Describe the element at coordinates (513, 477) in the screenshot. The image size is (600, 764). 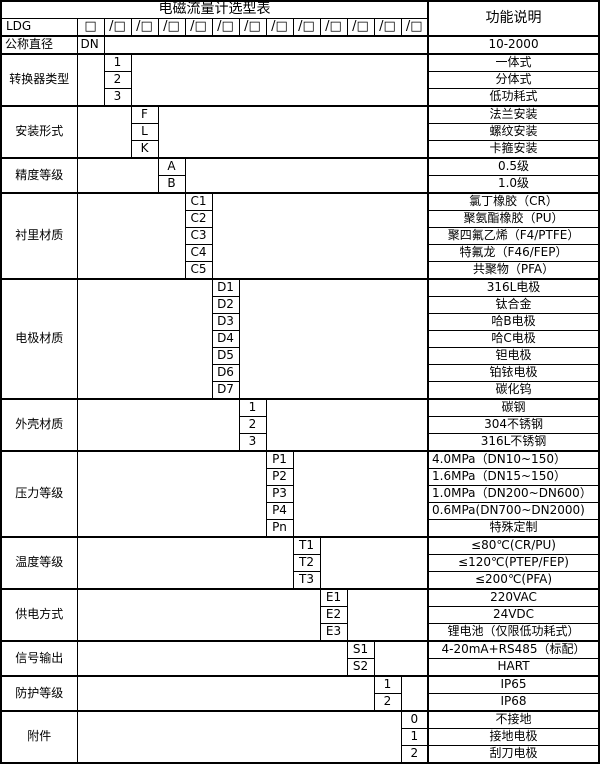
I see `option-description-cell: 1.6MPa（DN15~150）` at that location.